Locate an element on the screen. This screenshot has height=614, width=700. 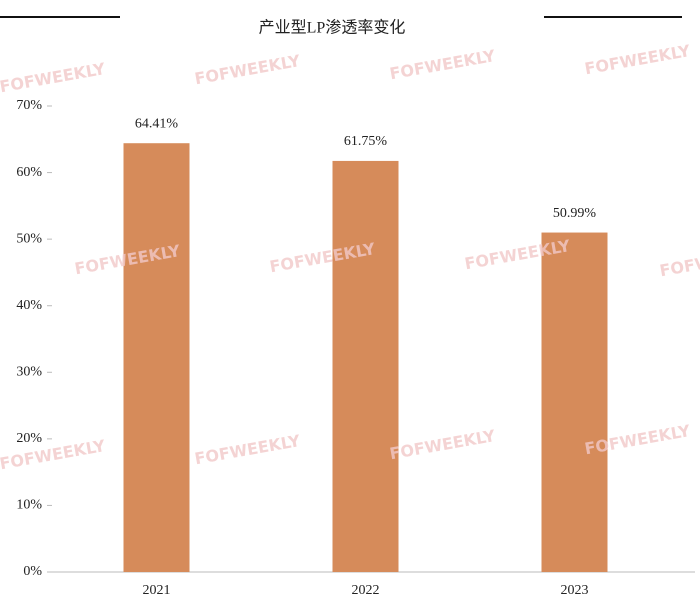
x-tick-label: 2021 is located at coordinates (157, 590).